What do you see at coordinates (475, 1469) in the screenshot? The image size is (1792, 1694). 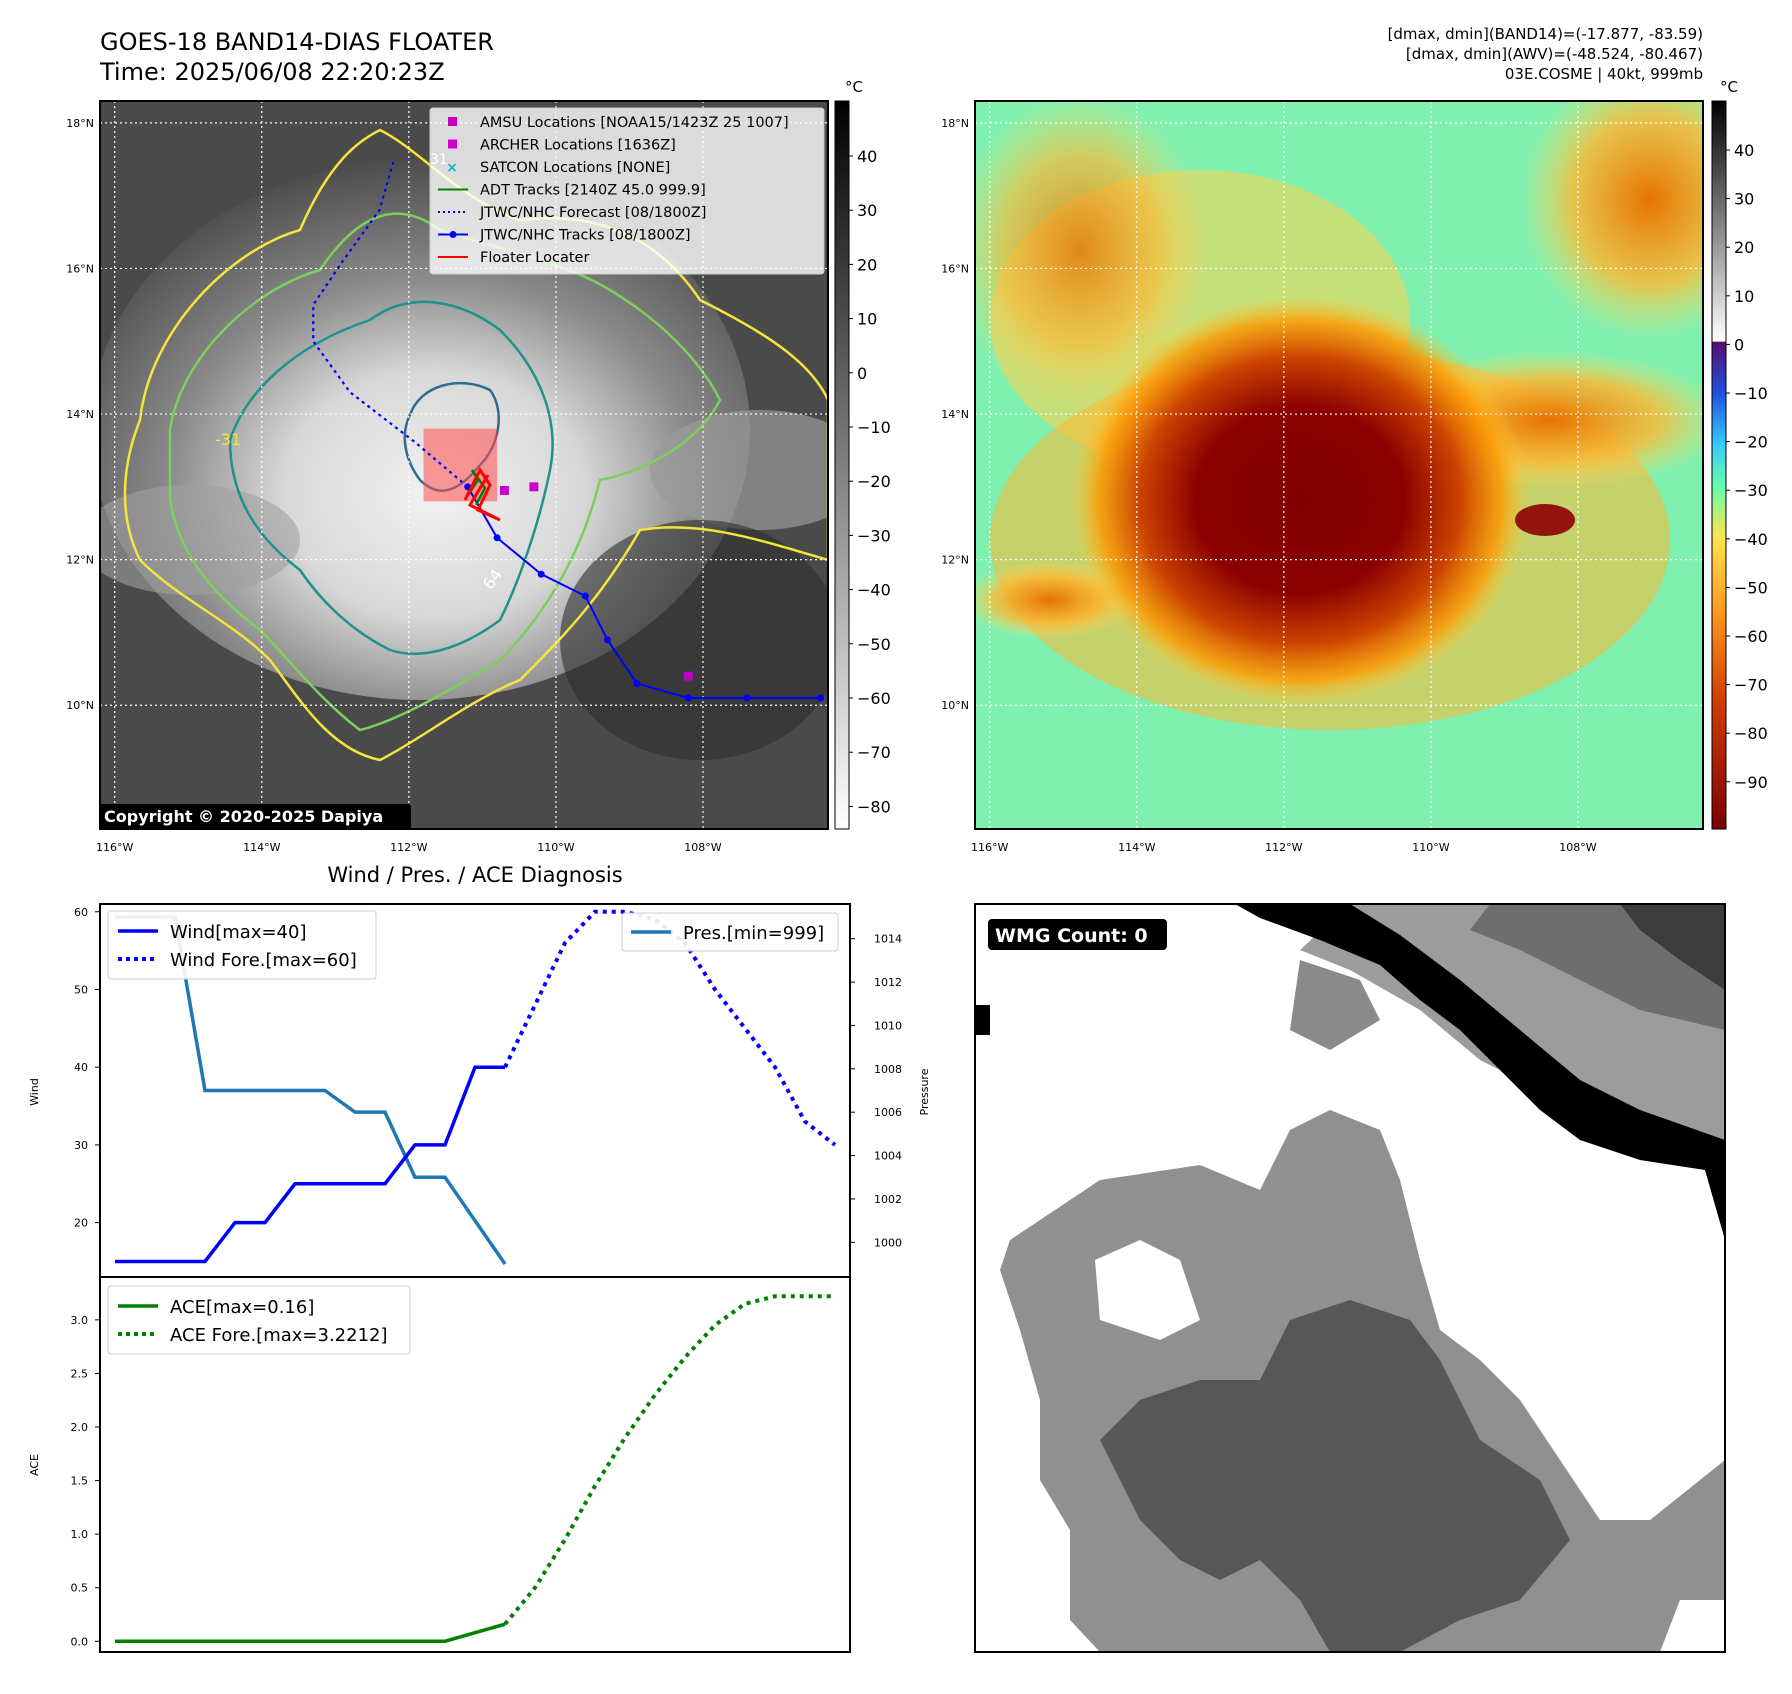 I see `ace-series` at bounding box center [475, 1469].